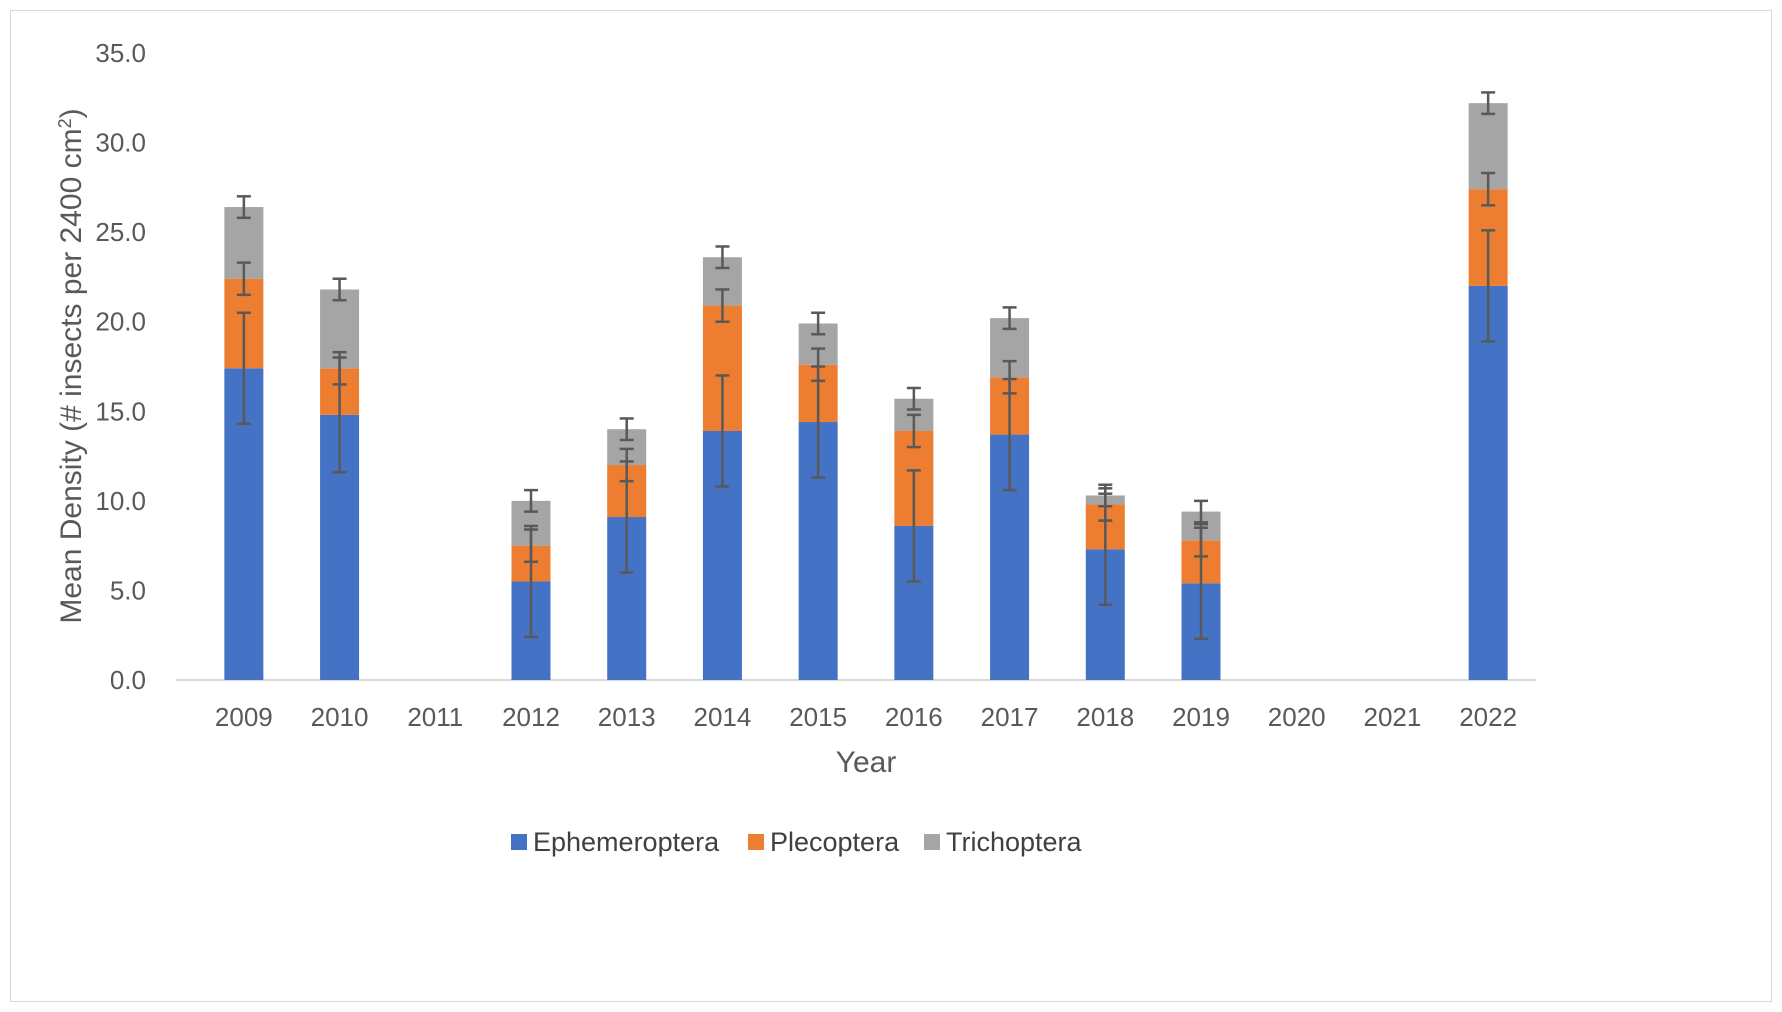 This screenshot has height=1012, width=1782. I want to click on x-tick-label: 2016, so click(914, 717).